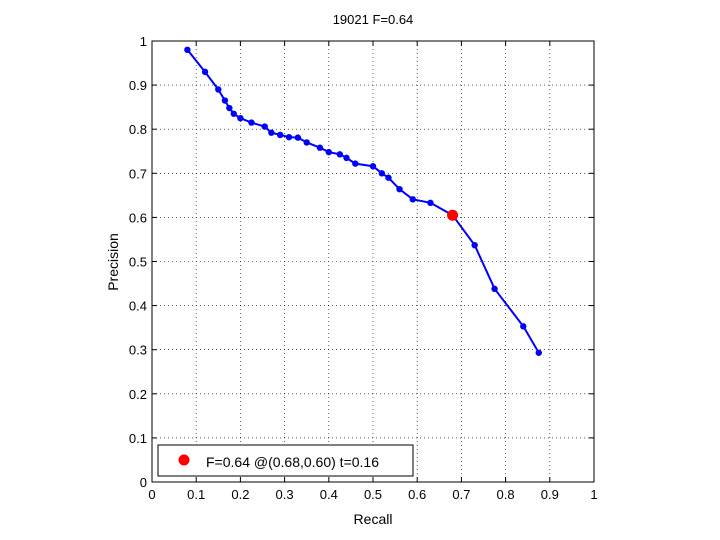  What do you see at coordinates (138, 217) in the screenshot?
I see `y-tick-label: 0.6` at bounding box center [138, 217].